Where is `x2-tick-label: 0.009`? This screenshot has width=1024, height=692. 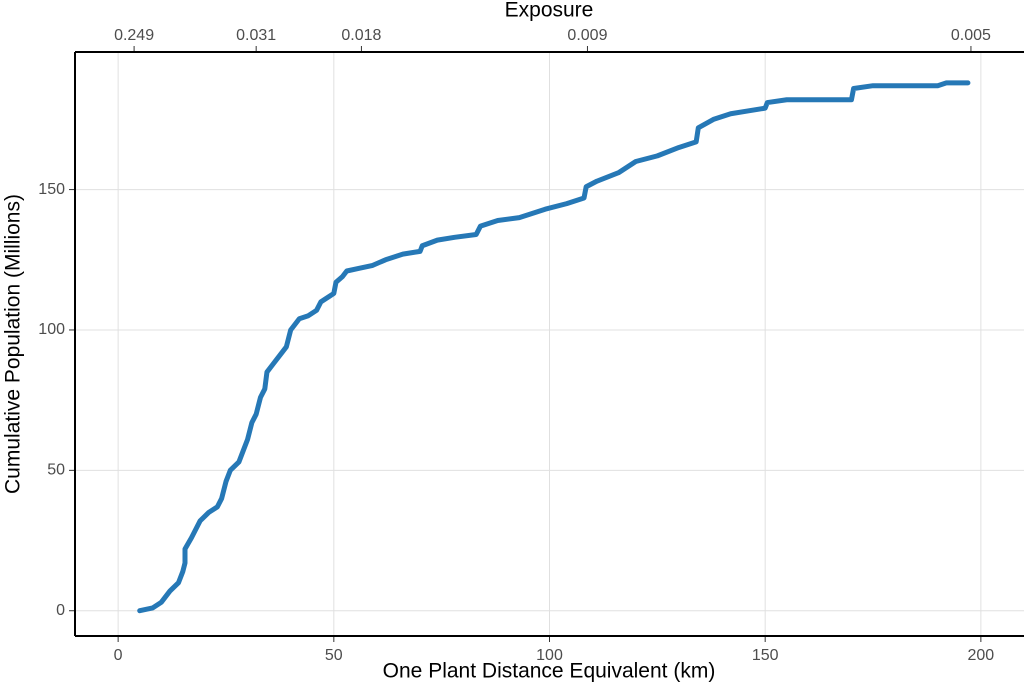 x2-tick-label: 0.009 is located at coordinates (587, 35).